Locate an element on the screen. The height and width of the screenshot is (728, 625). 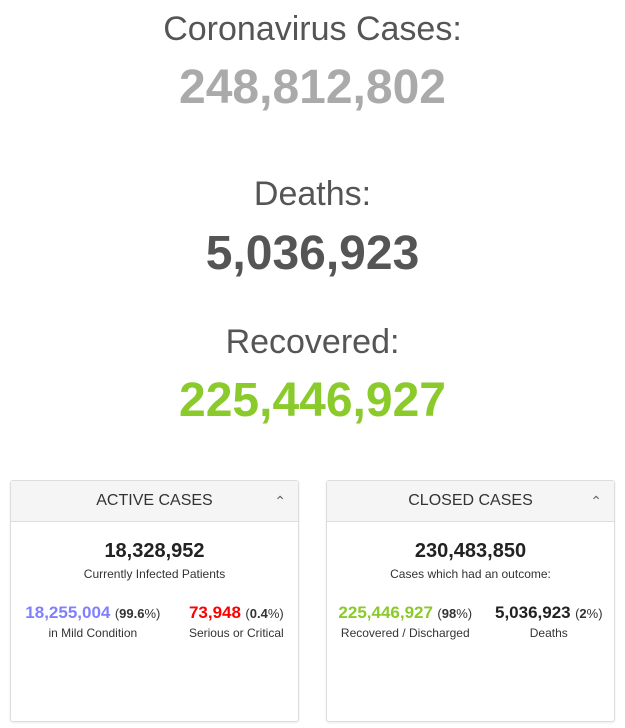
serious-value: 73,948 is located at coordinates (214, 612).